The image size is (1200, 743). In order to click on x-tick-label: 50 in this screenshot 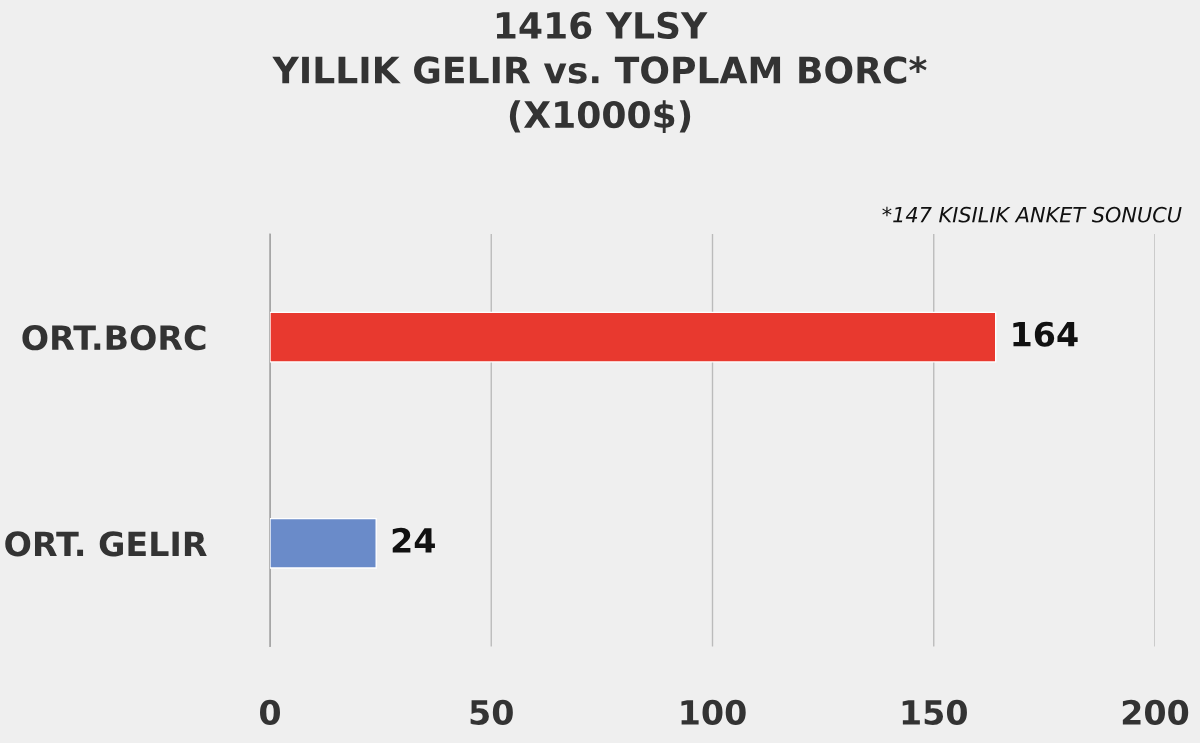, I will do `click(491, 712)`.